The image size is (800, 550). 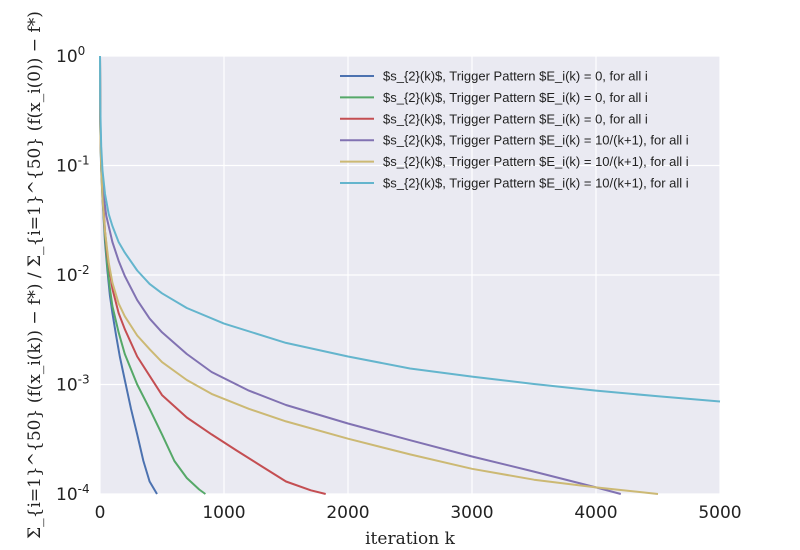 I want to click on x-tick-label: 5000, so click(x=719, y=513).